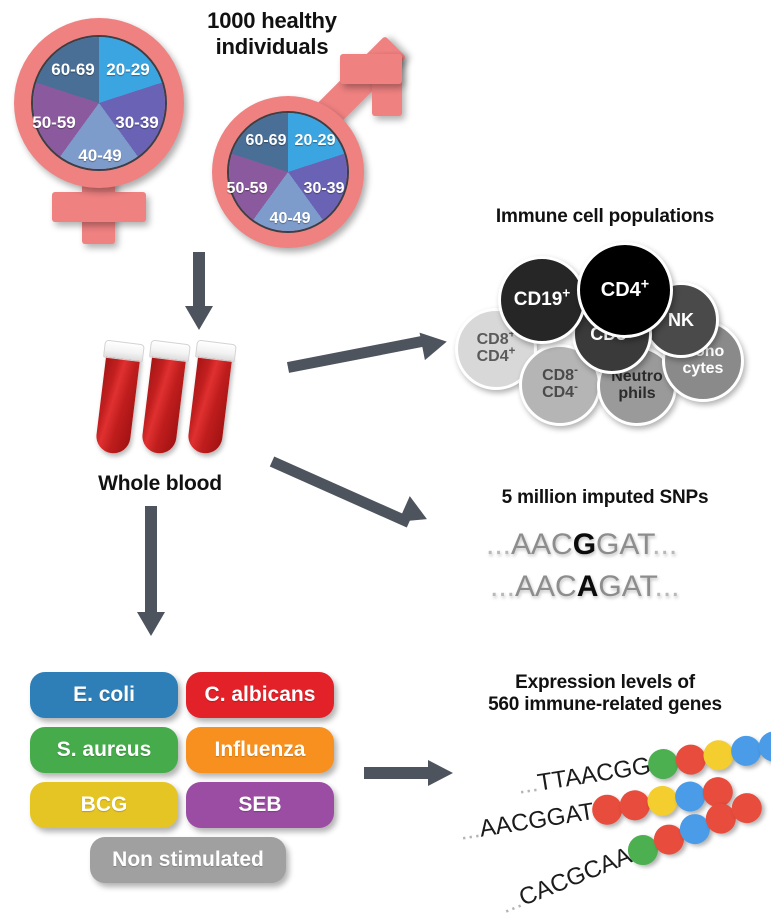  I want to click on female-gender-symbol: 20-29 30-39 40-49 50-59 60-69, so click(105, 129).